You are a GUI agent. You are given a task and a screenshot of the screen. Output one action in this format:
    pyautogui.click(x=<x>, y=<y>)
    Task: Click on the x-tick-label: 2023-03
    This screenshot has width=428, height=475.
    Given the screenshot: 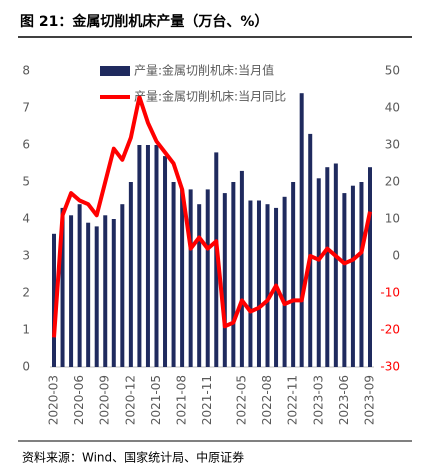 What is the action you would take?
    pyautogui.click(x=318, y=400)
    